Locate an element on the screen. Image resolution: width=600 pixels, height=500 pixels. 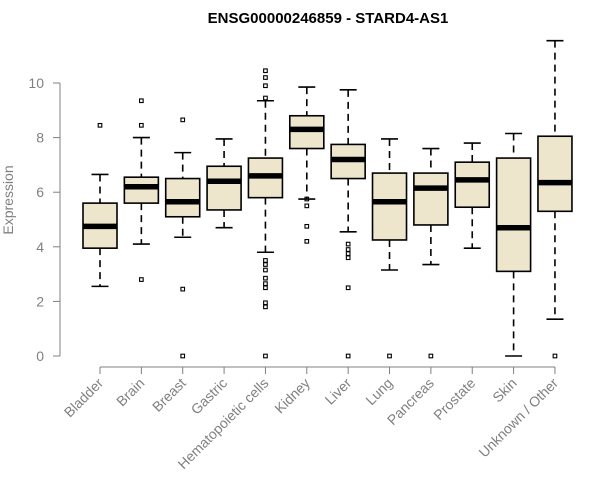
y-tick-label: 8 is located at coordinates (40, 138).